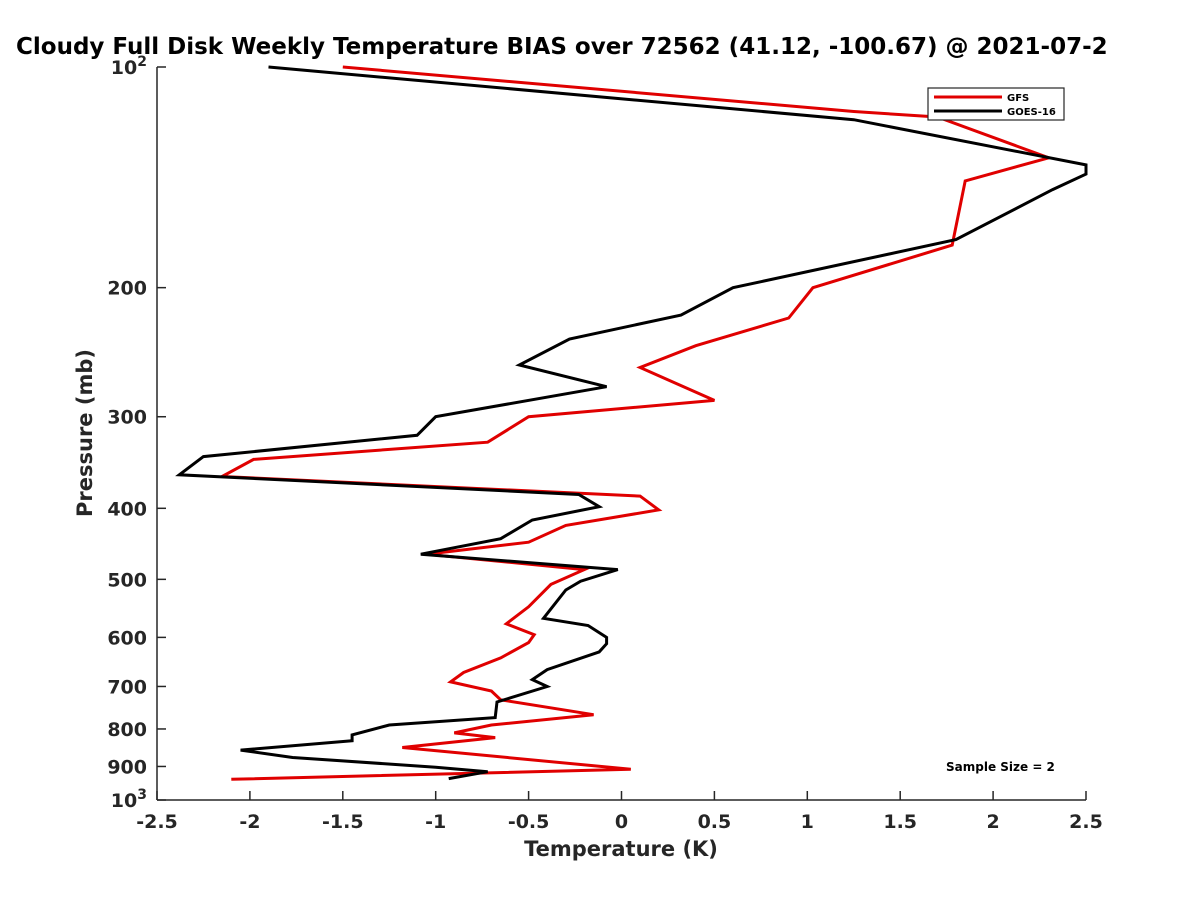  What do you see at coordinates (1000, 767) in the screenshot?
I see `sample-size-annotation: Sample Size = 2` at bounding box center [1000, 767].